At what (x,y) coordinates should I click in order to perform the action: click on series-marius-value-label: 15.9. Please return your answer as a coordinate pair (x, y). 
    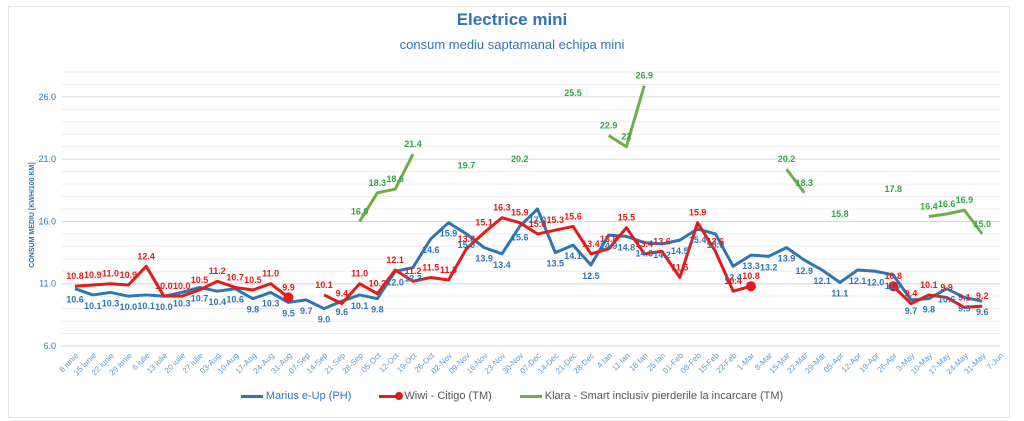
    Looking at the image, I should click on (449, 234).